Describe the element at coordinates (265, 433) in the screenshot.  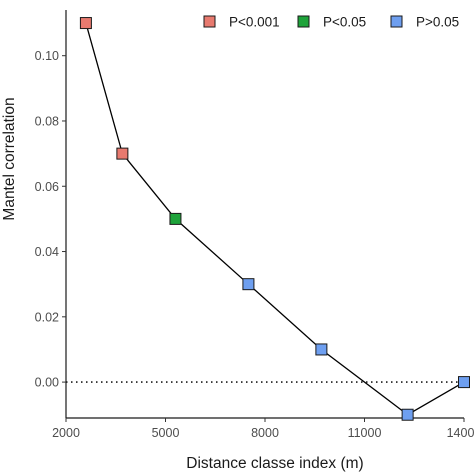
I see `x-tick-label: 8000` at that location.